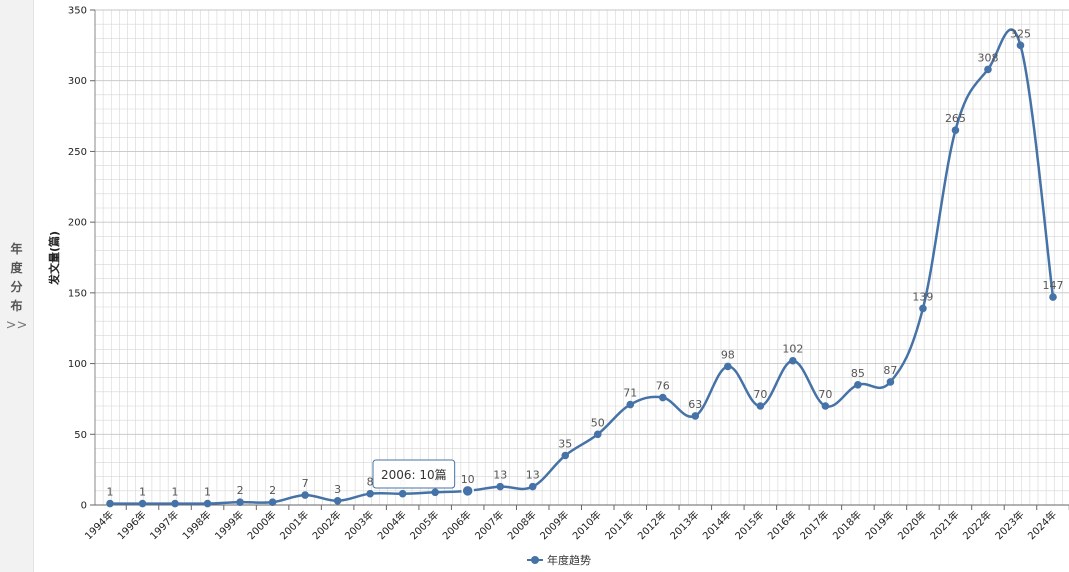  What do you see at coordinates (196, 525) in the screenshot?
I see `x-tick-label: 1998年` at bounding box center [196, 525].